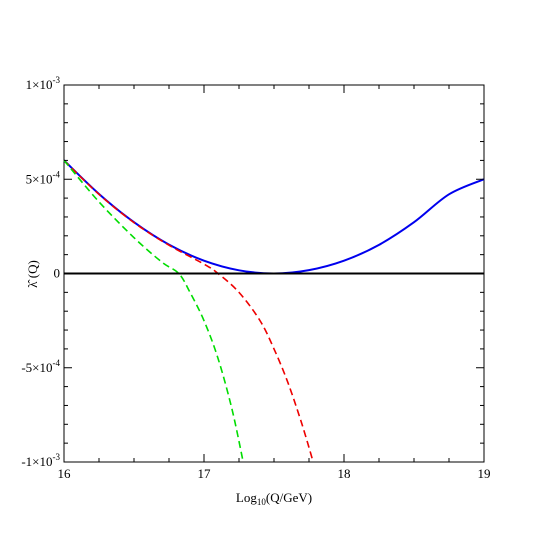 The image size is (545, 545). Describe the element at coordinates (205, 473) in the screenshot. I see `x-tick-label: 17` at that location.